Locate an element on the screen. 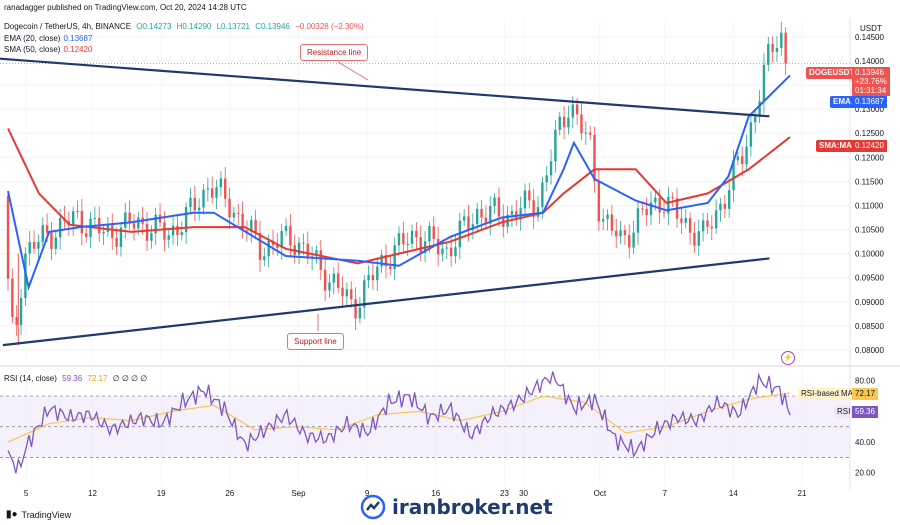 This screenshot has height=525, width=900. tradingview-footer: ▮● TradingView is located at coordinates (38, 514).